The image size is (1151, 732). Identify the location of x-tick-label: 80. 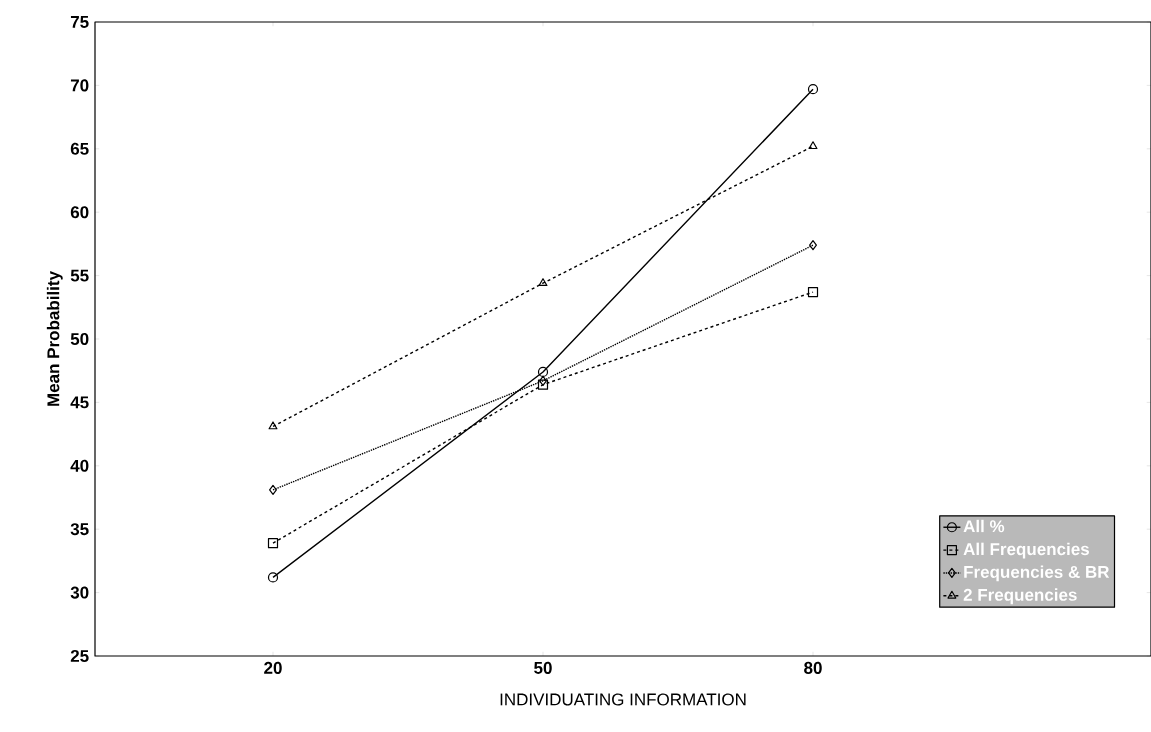
(813, 667).